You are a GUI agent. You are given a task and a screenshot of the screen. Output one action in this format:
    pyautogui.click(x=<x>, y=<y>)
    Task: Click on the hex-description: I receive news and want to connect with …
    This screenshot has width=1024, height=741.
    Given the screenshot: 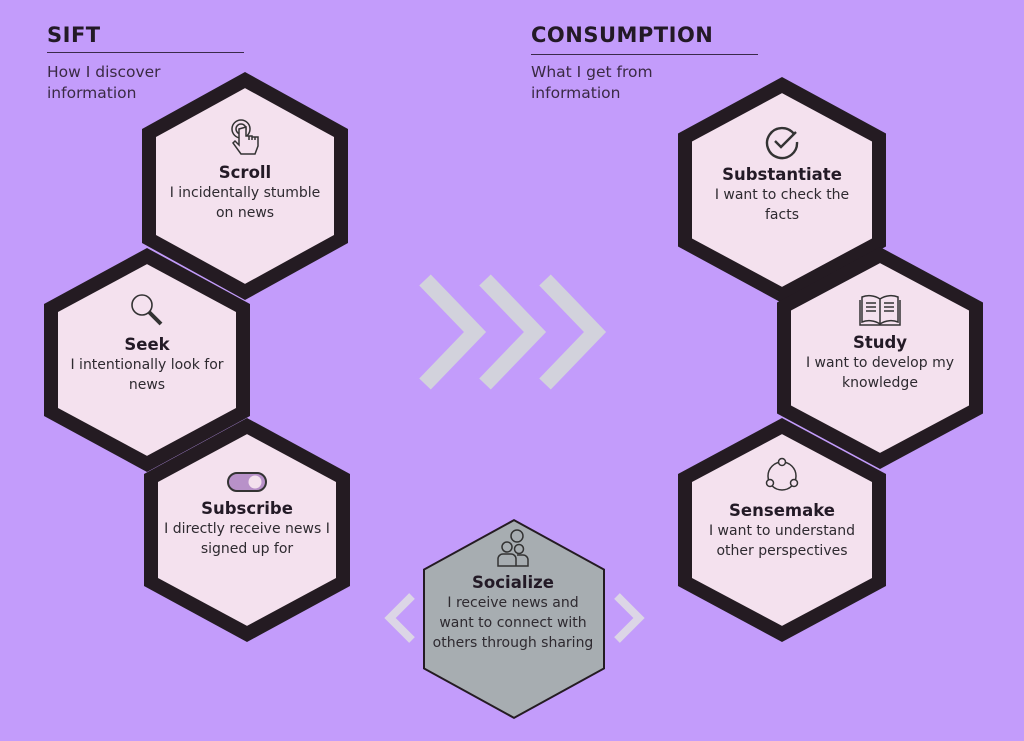 What is the action you would take?
    pyautogui.click(x=513, y=623)
    